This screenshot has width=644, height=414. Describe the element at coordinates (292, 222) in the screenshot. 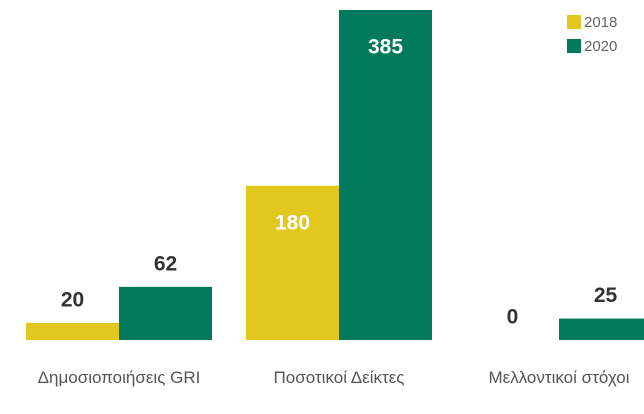

I see `data-label: 180` at that location.